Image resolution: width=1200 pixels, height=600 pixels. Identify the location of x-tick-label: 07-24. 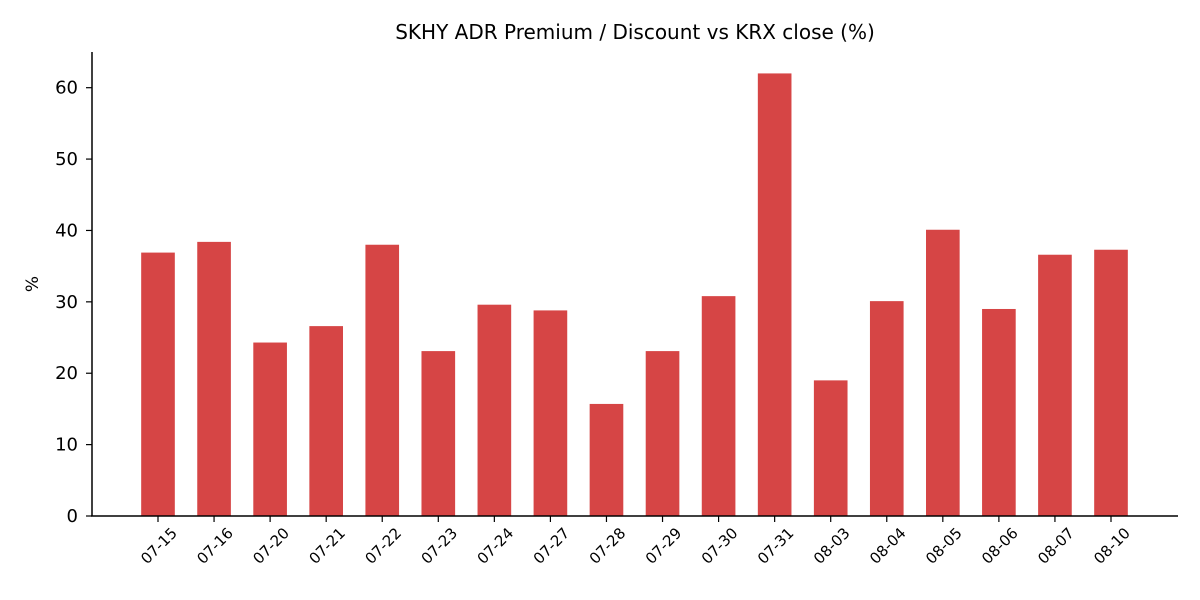
(496, 546).